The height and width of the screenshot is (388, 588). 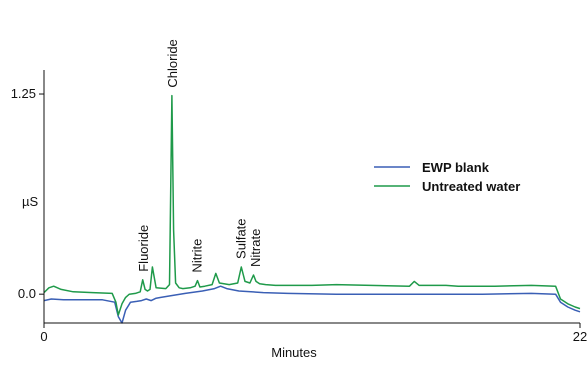 What do you see at coordinates (199, 155) in the screenshot?
I see `peak-labels: Fluoride Chloride Nitrite Sulfate Nitrate` at bounding box center [199, 155].